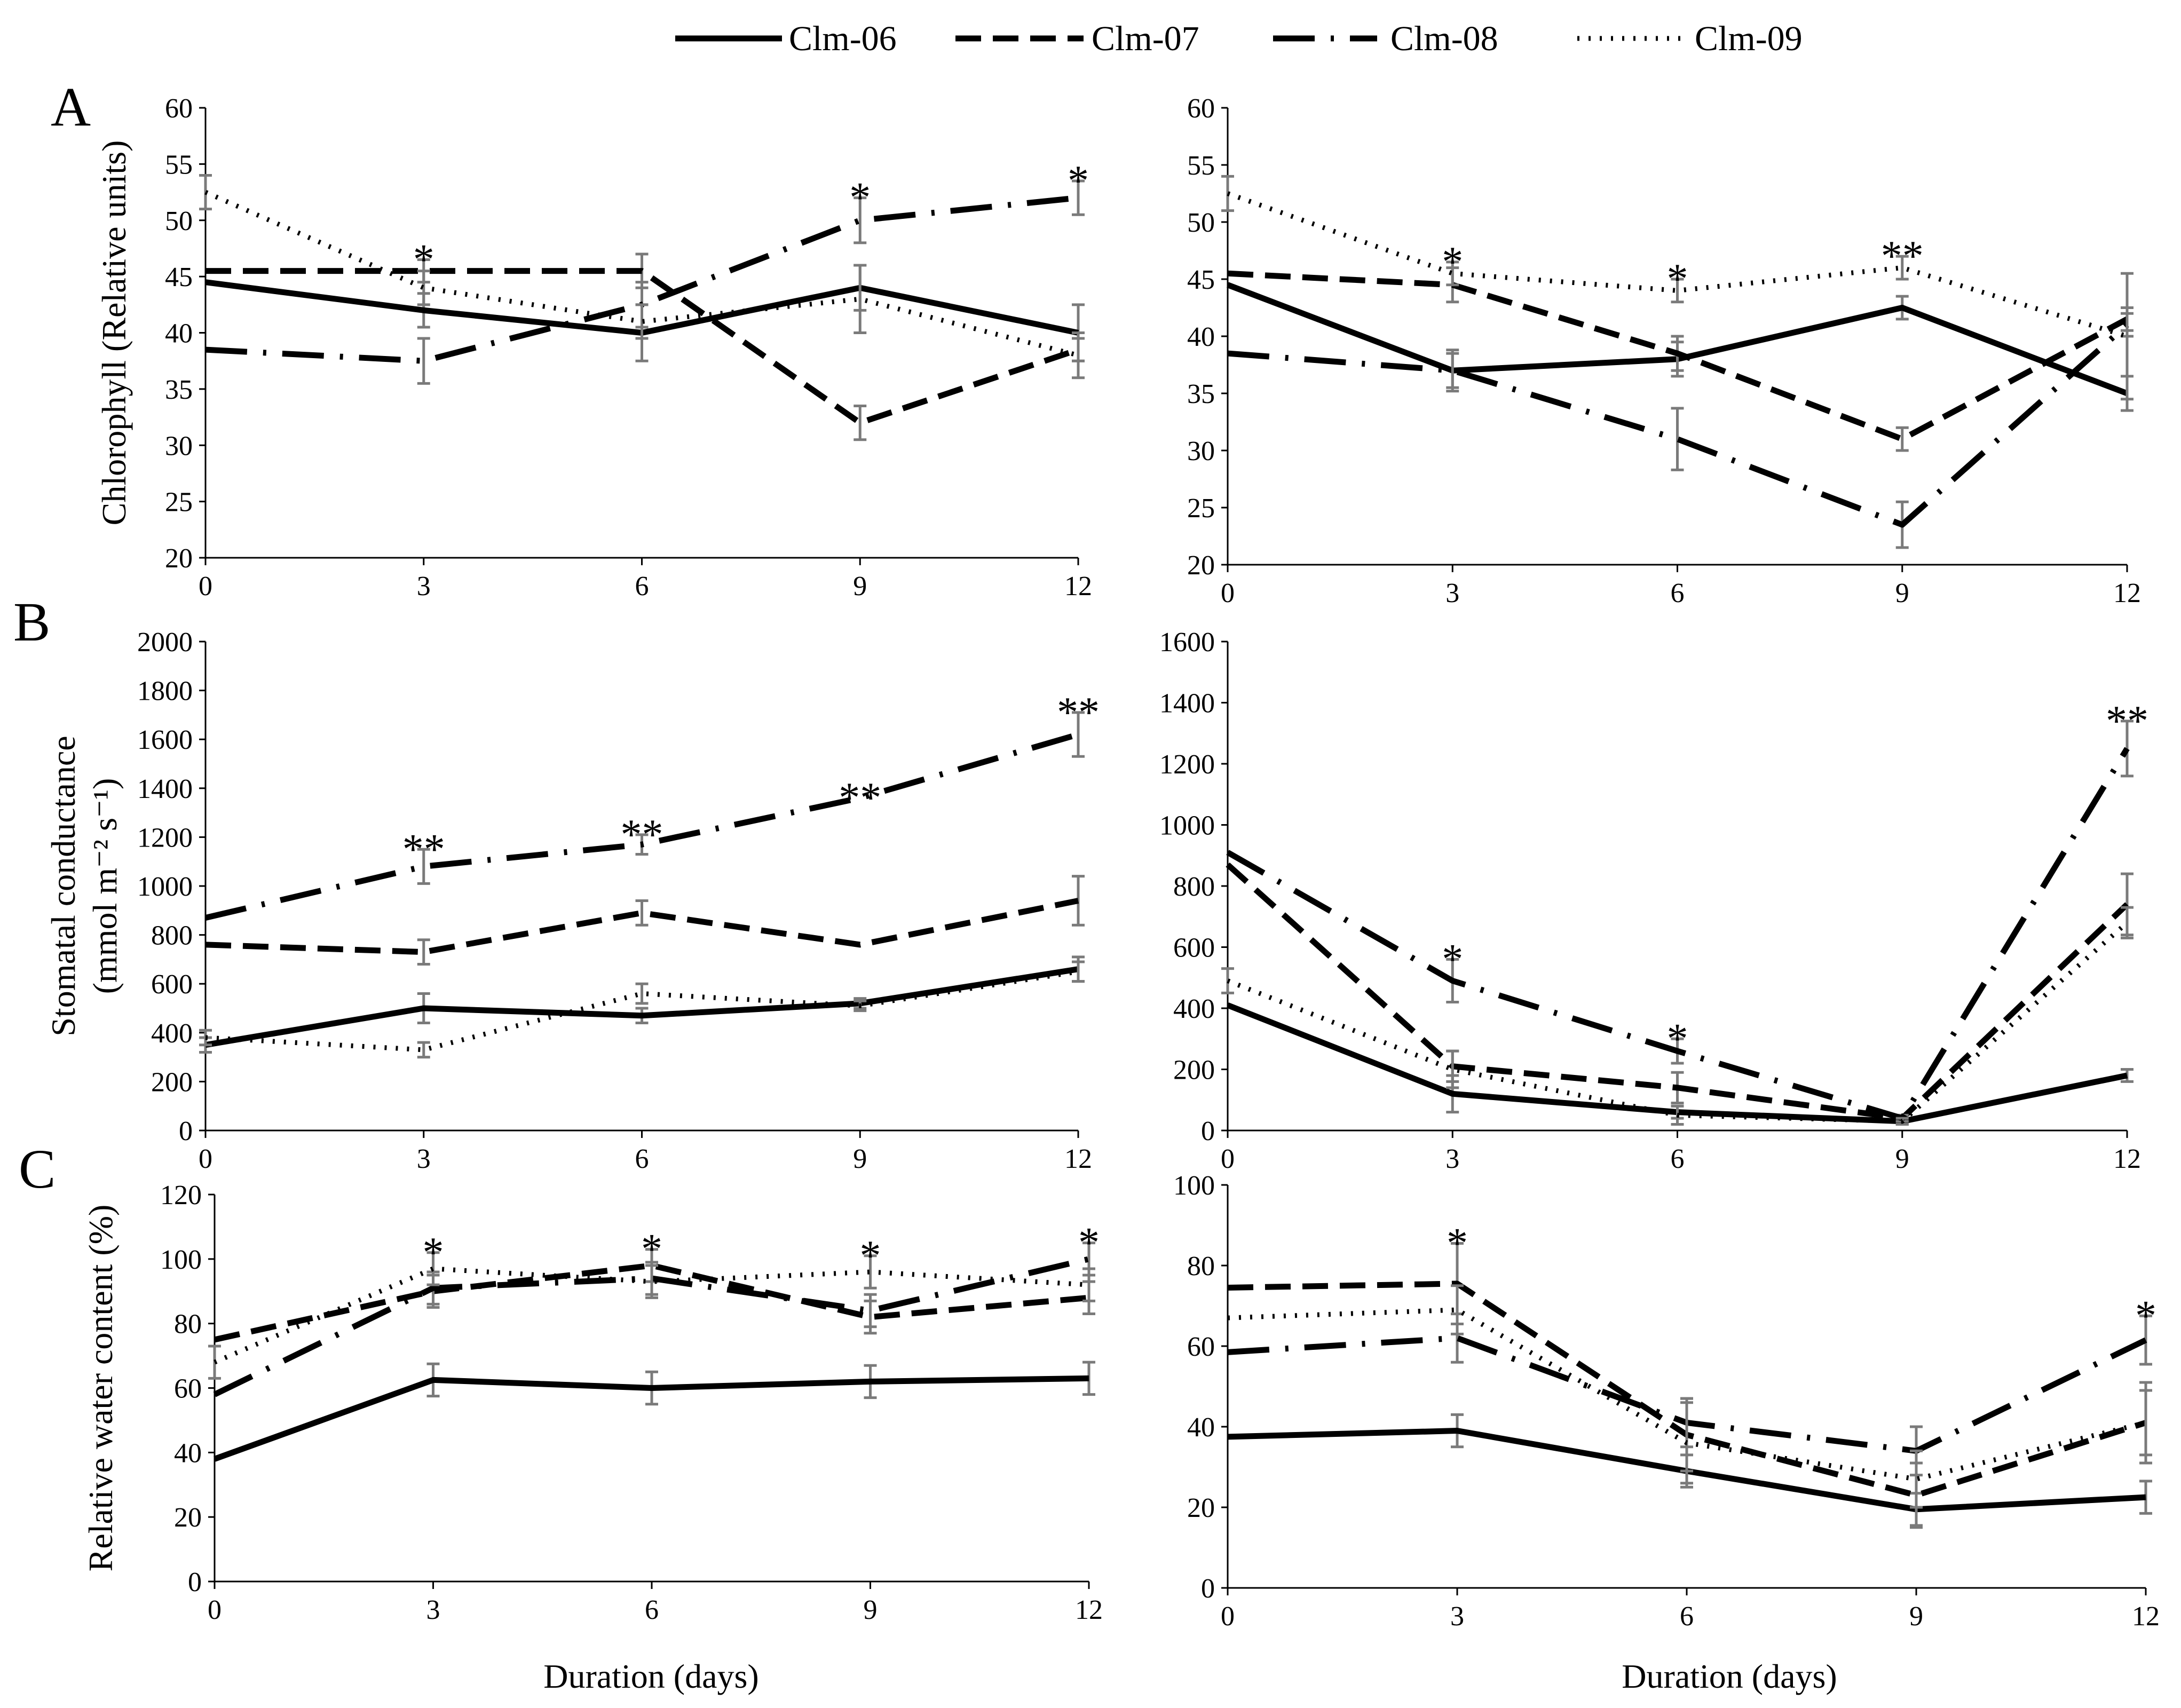 The image size is (2181, 1708). I want to click on legend-entry-clm-07: Clm-07, so click(1077, 38).